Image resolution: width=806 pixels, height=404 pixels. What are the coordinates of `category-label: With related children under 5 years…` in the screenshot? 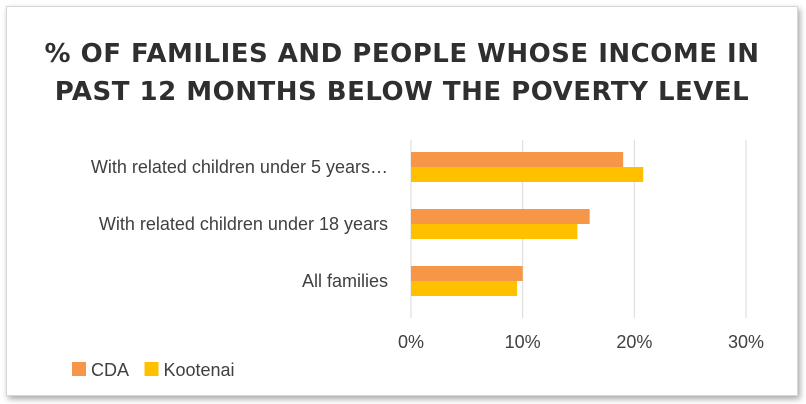 It's located at (239, 167).